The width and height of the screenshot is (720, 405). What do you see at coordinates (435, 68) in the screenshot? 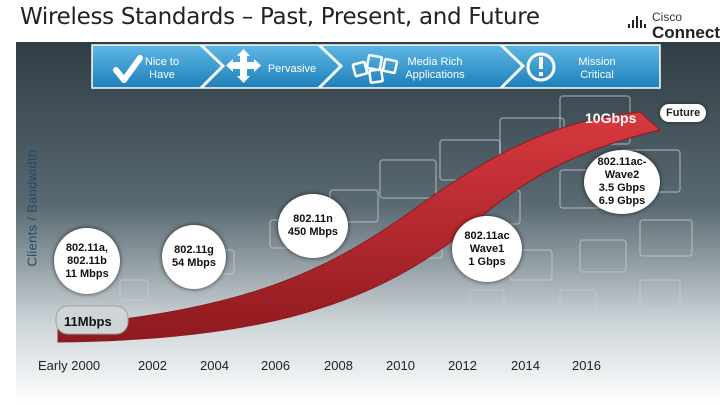
I see `stage-label-3: Media Rich Applications` at bounding box center [435, 68].